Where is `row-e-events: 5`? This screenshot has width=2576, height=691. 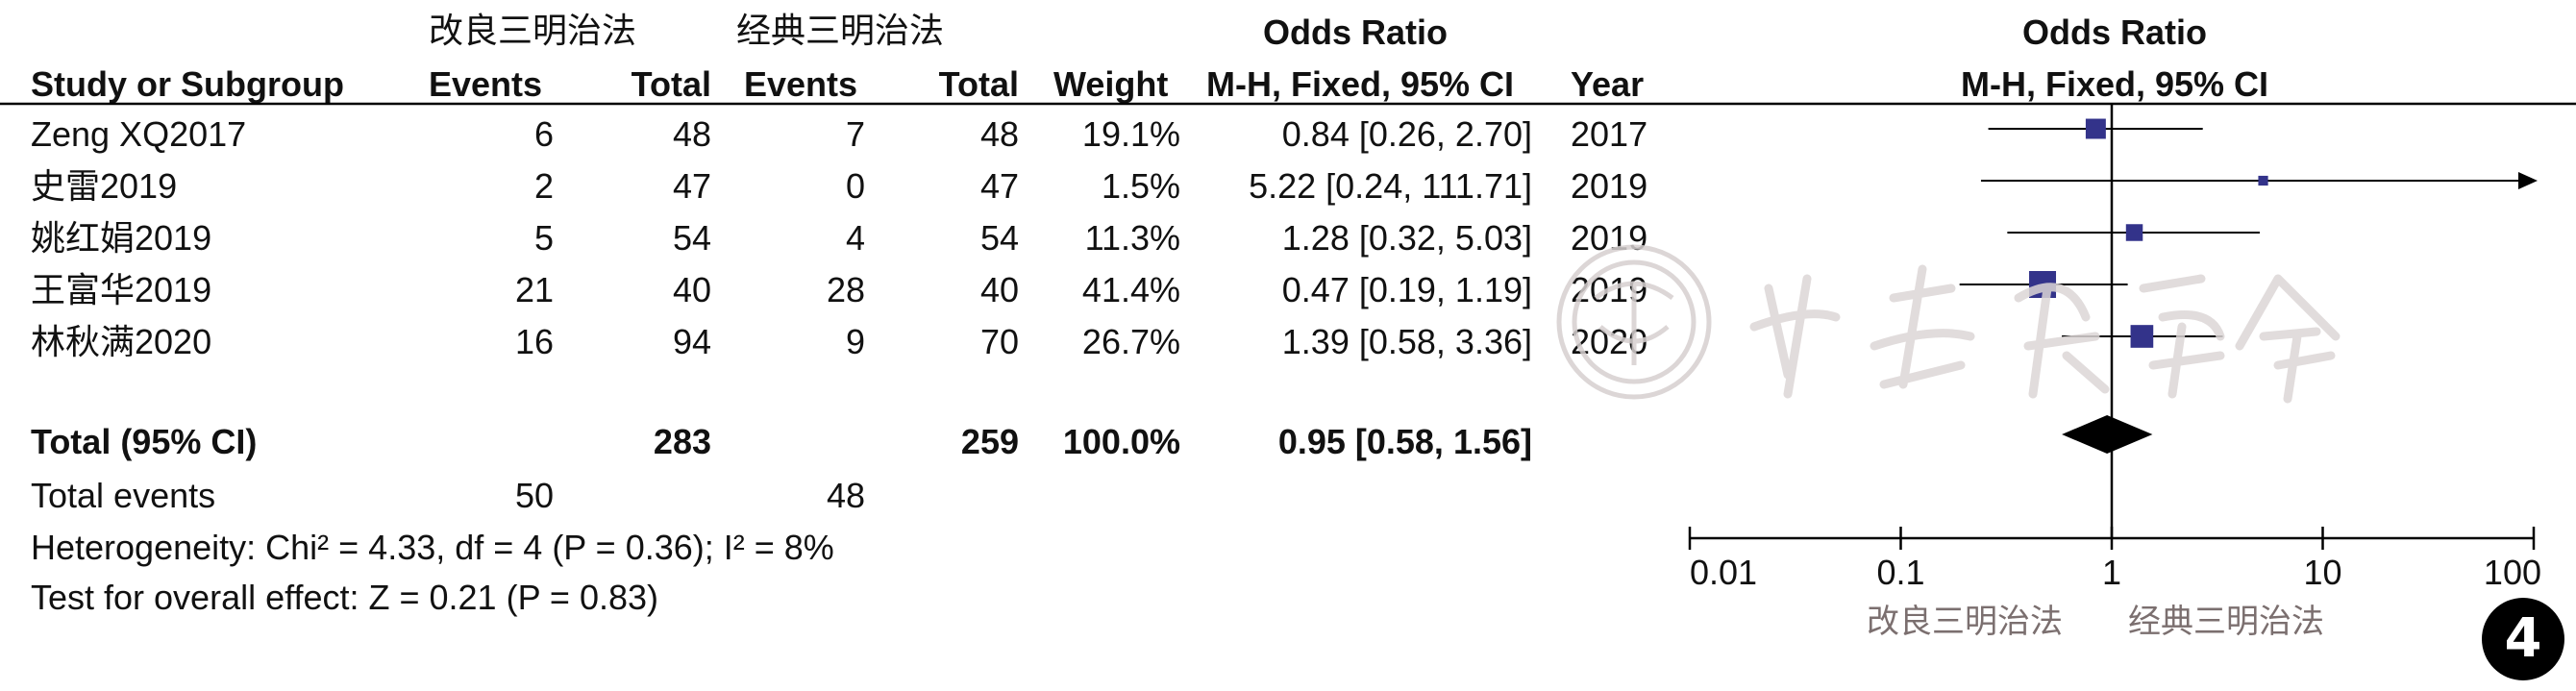 row-e-events: 5 is located at coordinates (543, 238).